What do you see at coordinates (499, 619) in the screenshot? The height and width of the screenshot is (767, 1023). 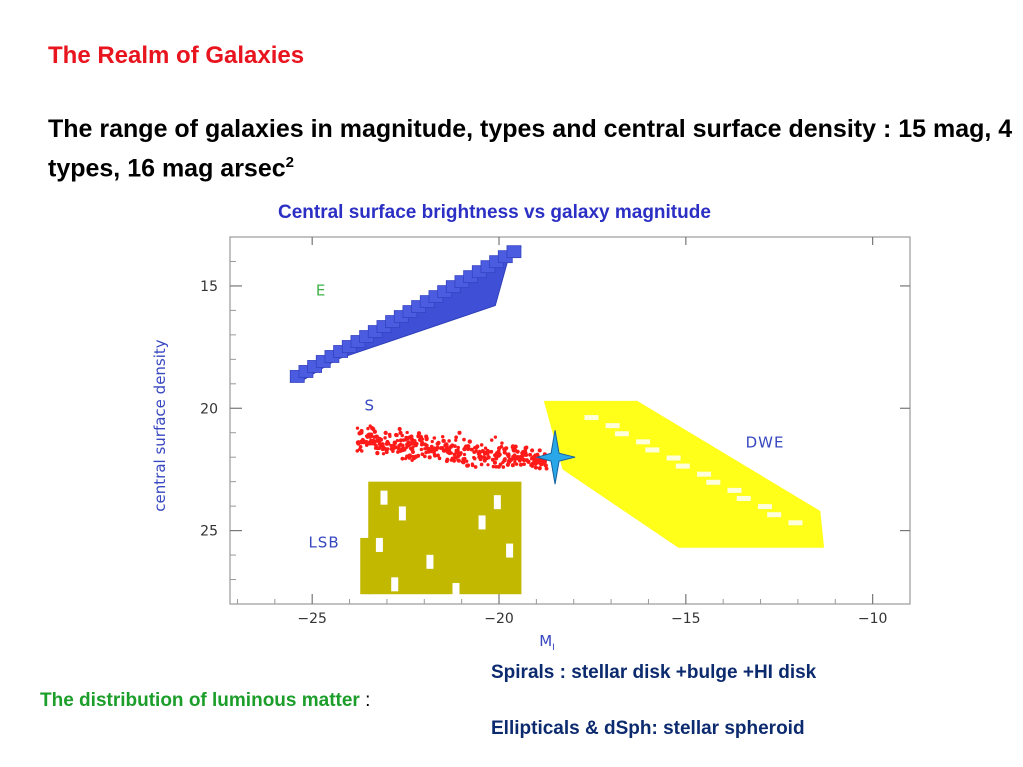 I see `x-tick-label: −20` at bounding box center [499, 619].